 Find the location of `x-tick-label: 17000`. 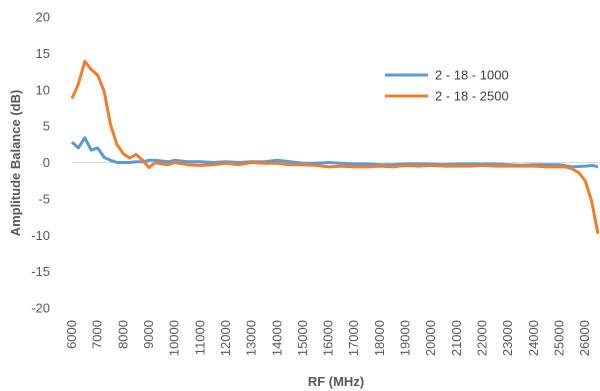

x-tick-label: 17000 is located at coordinates (353, 338).